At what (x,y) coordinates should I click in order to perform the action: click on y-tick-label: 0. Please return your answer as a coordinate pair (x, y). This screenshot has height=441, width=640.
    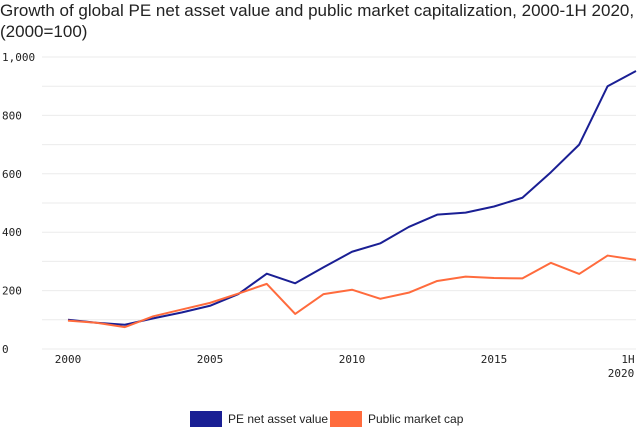
    Looking at the image, I should click on (5, 349).